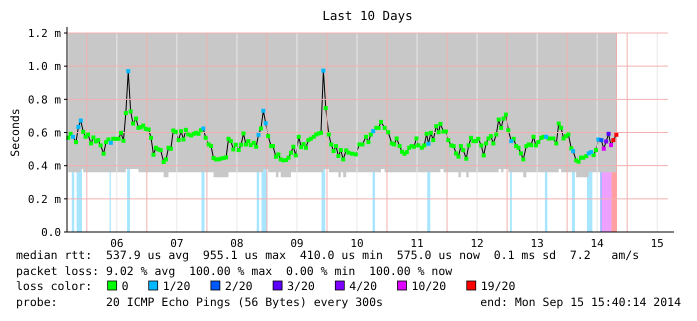 This screenshot has width=697, height=321. Describe the element at coordinates (238, 286) in the screenshot. I see `legend-label: 2/20` at that location.